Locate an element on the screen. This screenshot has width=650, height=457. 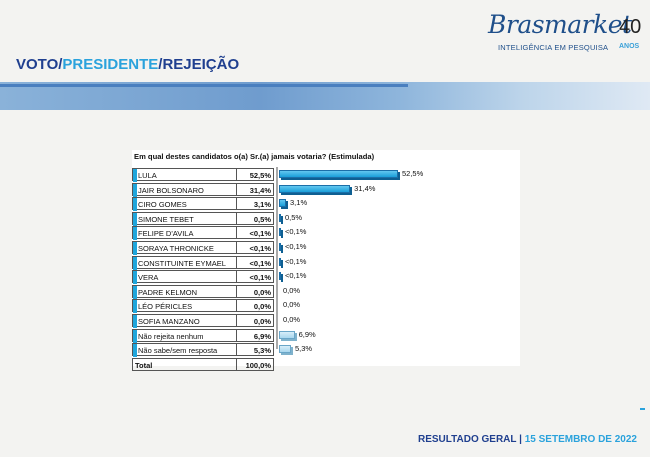
value-cell: 3,1% is located at coordinates (255, 204).